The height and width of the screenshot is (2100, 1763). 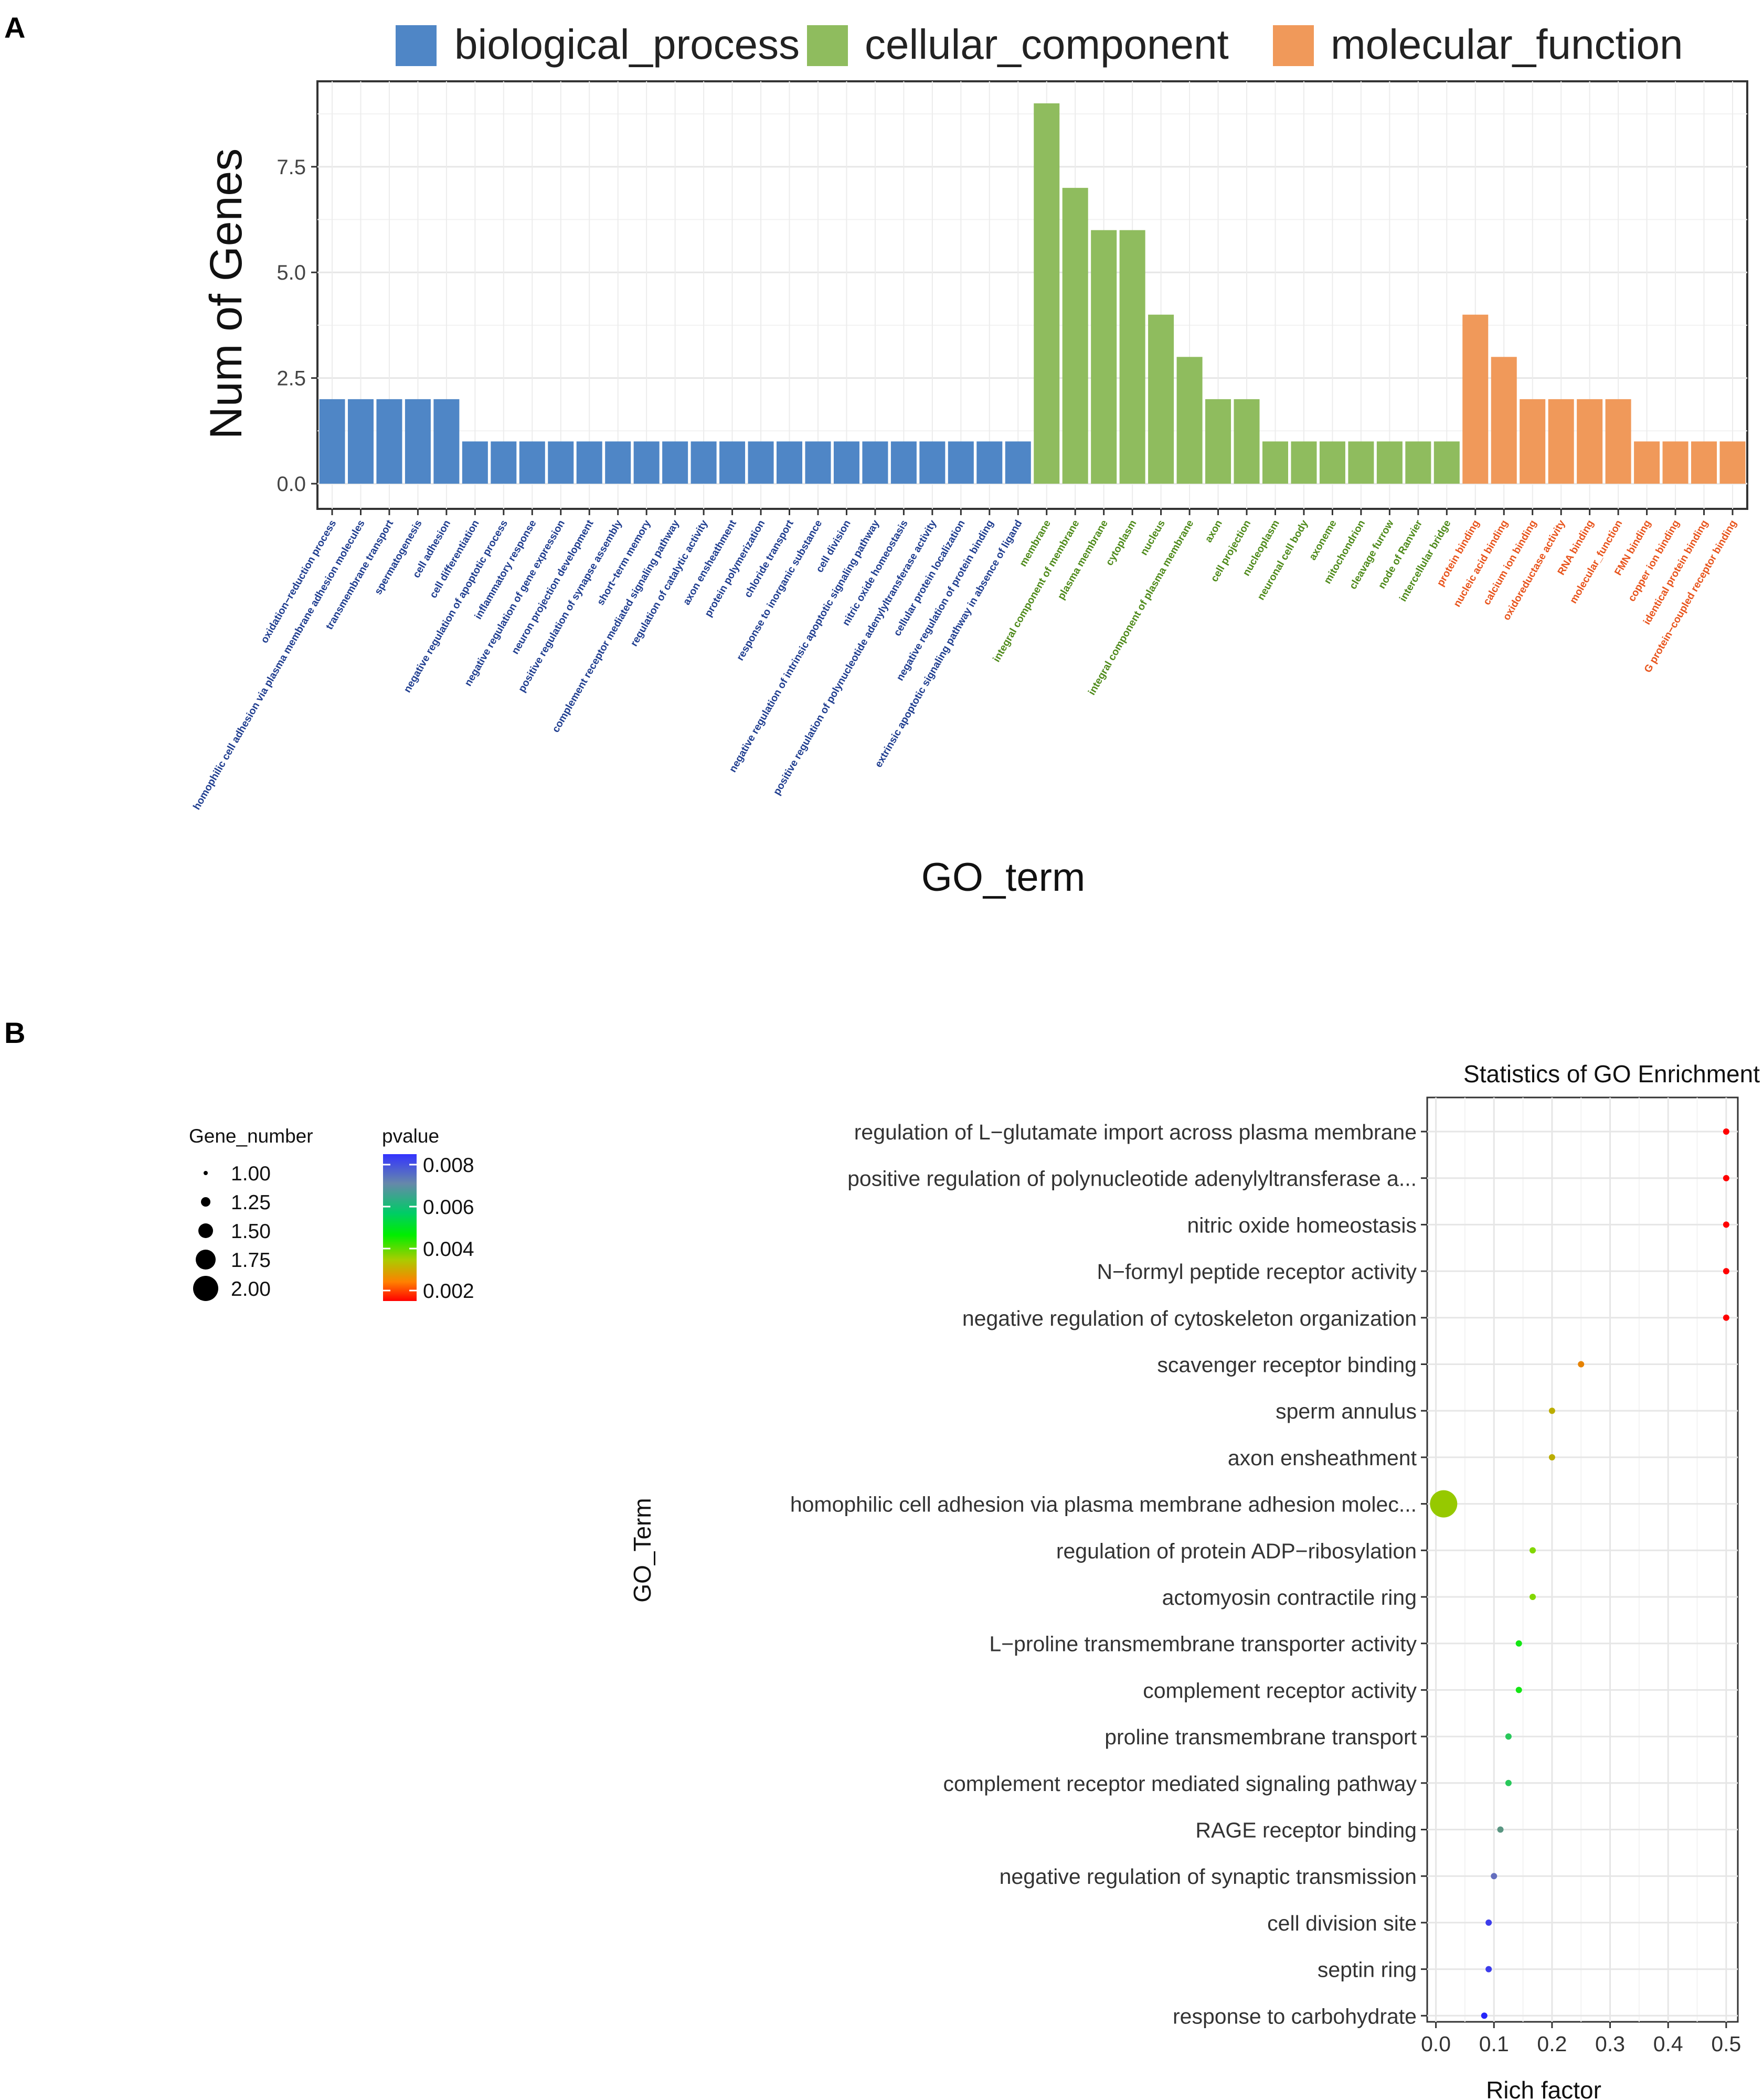 What do you see at coordinates (1032, 293) in the screenshot?
I see `bars` at bounding box center [1032, 293].